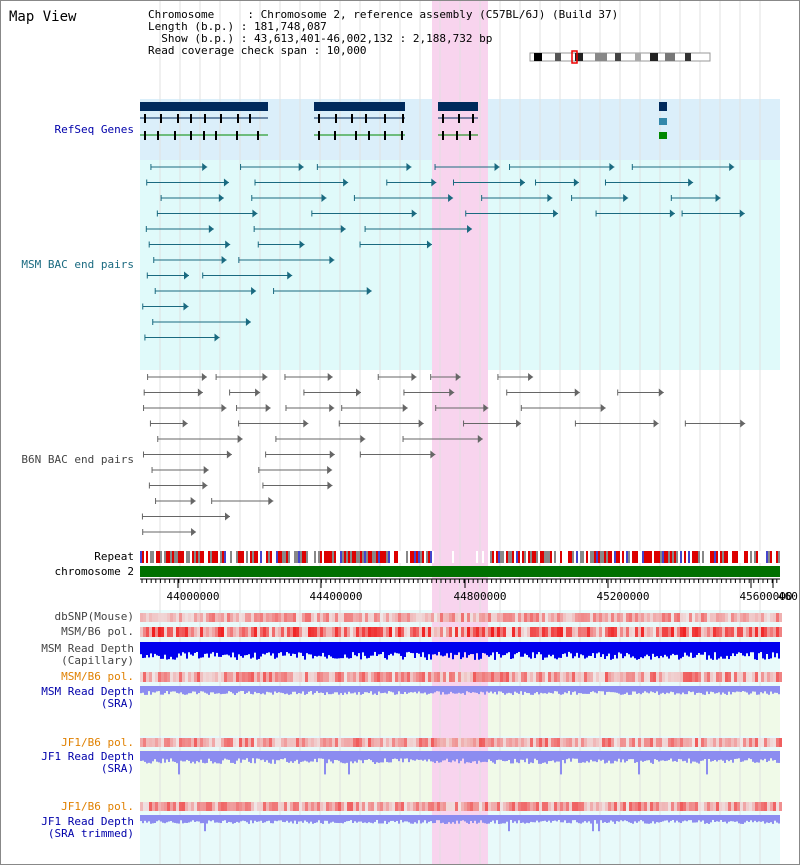 The width and height of the screenshot is (800, 865). What do you see at coordinates (77, 459) in the screenshot?
I see `track-label-b6n-bac: B6N BAC end pairs` at bounding box center [77, 459].